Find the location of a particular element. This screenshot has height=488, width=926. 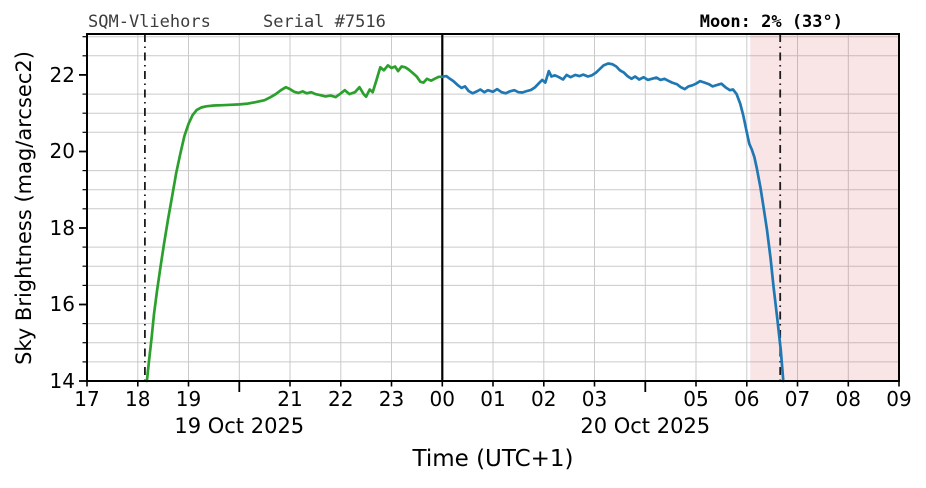

x-tick-label: 07 is located at coordinates (797, 399).